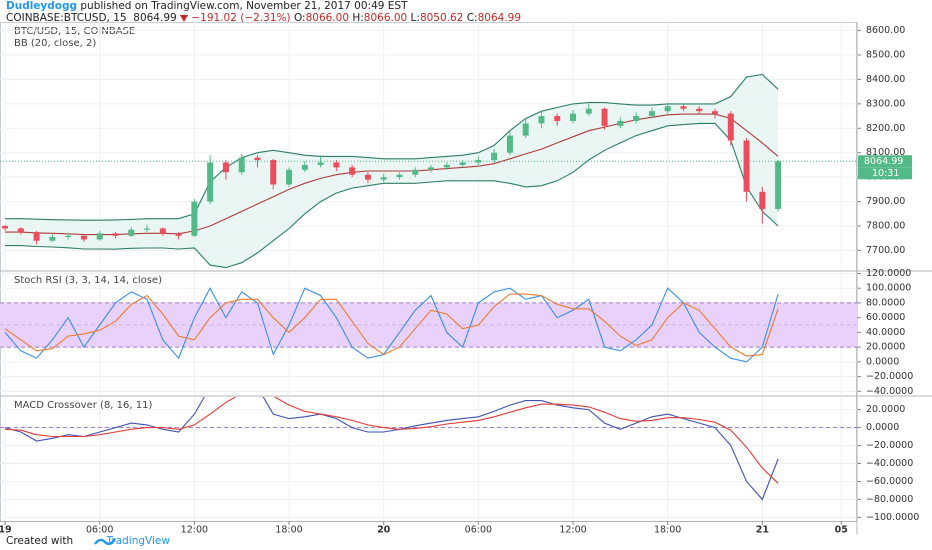 Image resolution: width=932 pixels, height=550 pixels. I want to click on countdown: 10:31, so click(885, 173).